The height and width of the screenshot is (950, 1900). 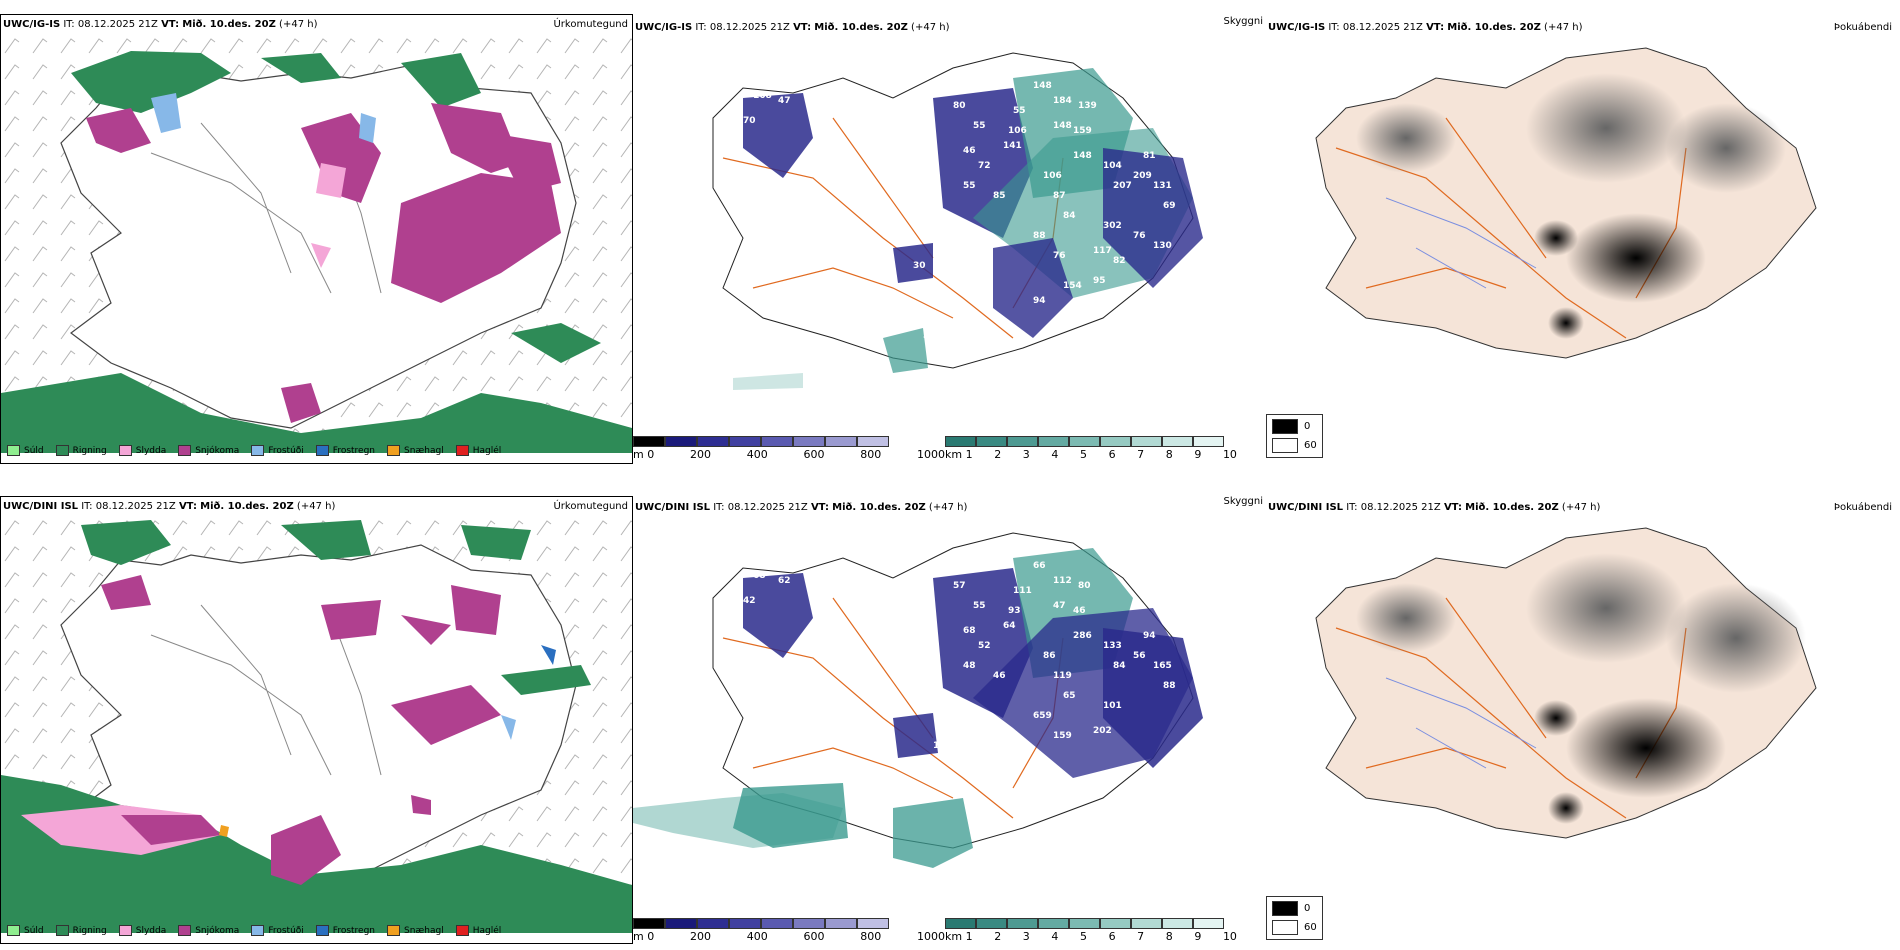 I want to click on cloud-base-value: 117, so click(x=1102, y=251).